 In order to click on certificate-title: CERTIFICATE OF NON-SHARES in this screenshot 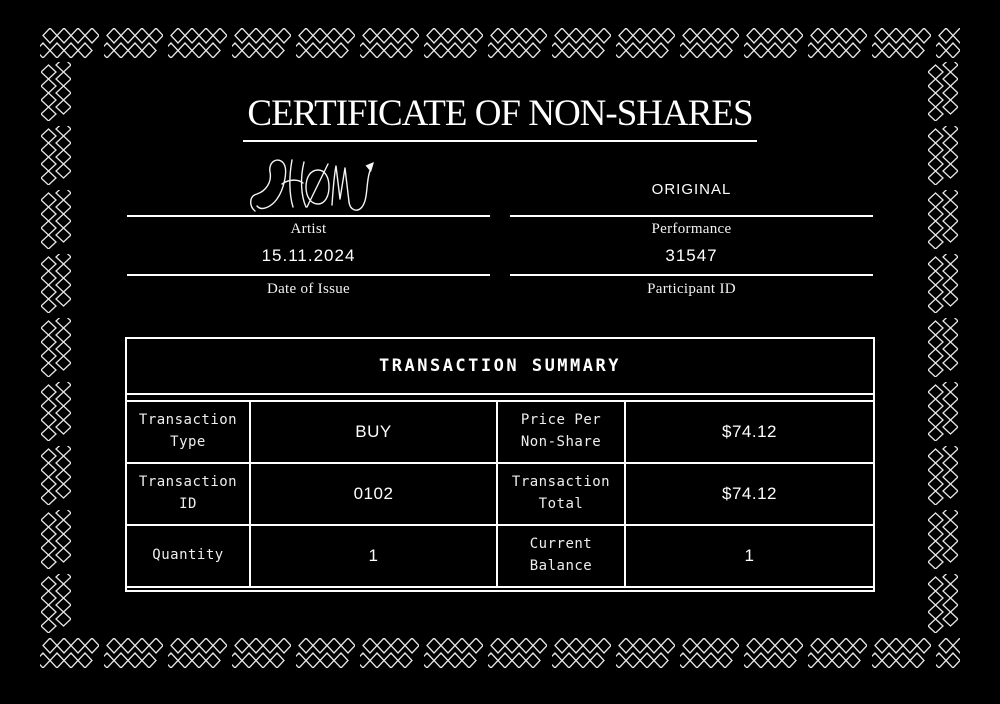, I will do `click(500, 117)`.